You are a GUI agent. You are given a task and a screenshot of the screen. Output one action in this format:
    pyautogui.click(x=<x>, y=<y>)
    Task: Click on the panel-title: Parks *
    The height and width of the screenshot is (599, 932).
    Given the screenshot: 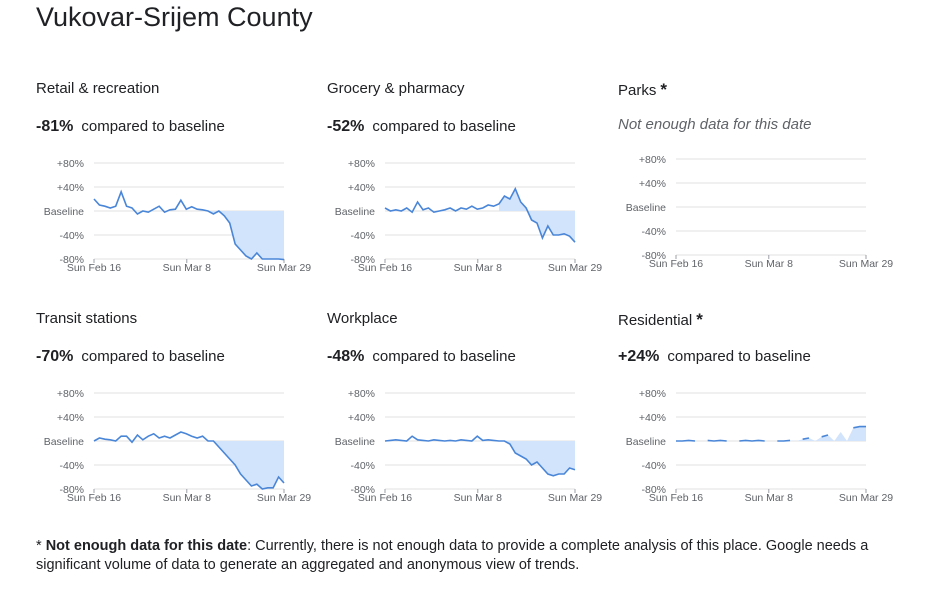 What is the action you would take?
    pyautogui.click(x=642, y=90)
    